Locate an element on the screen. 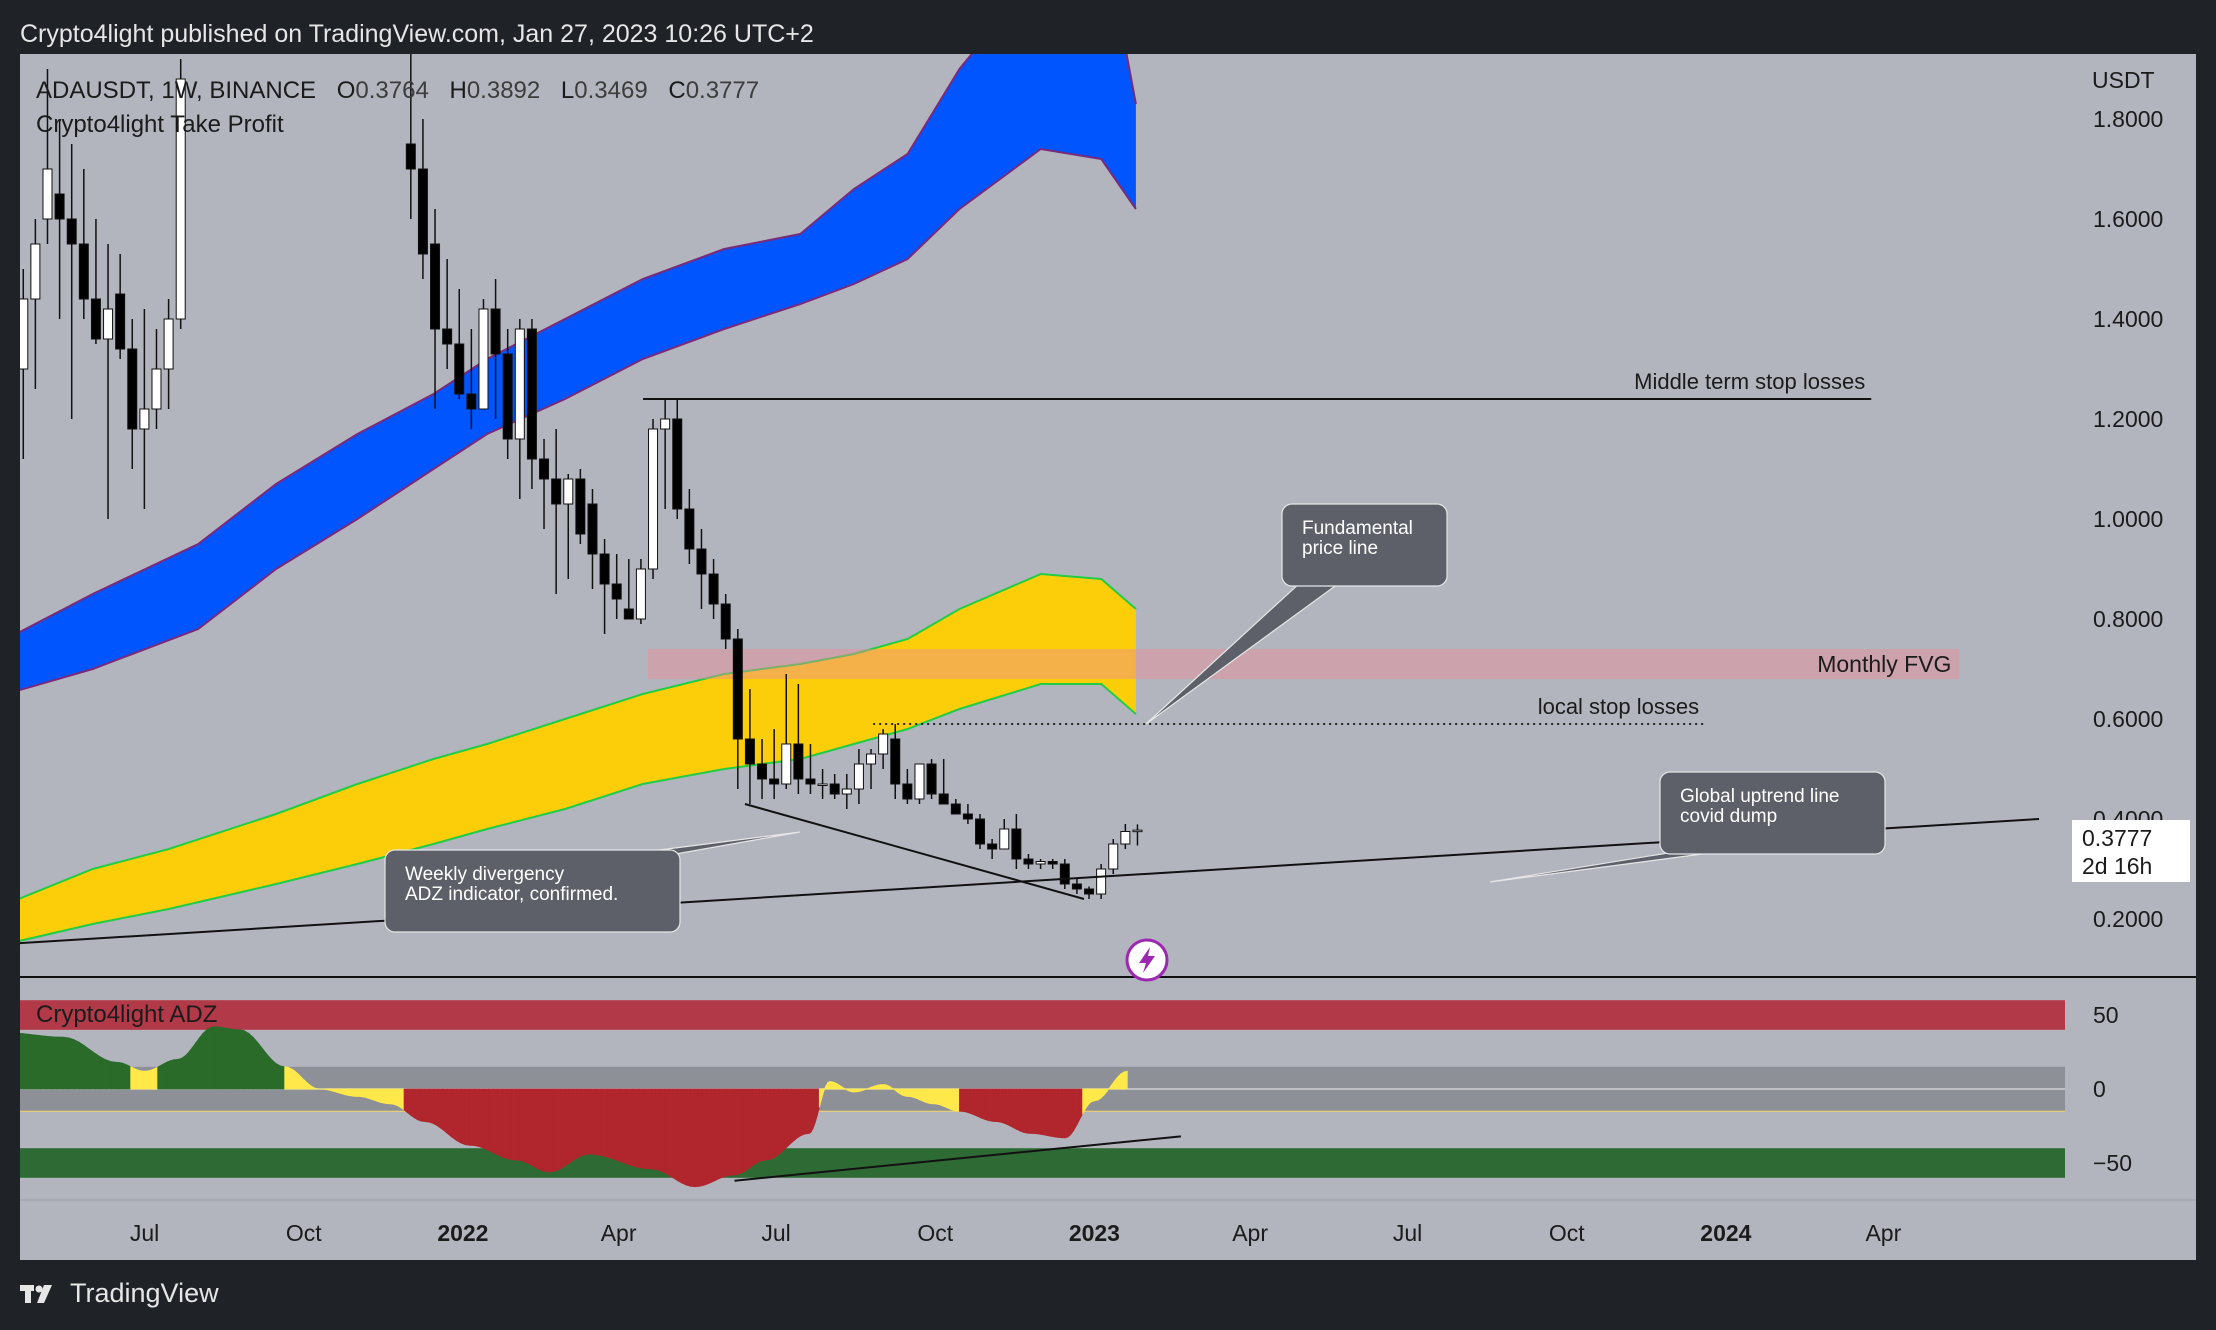 This screenshot has width=2216, height=1330. adz-divergence-line is located at coordinates (958, 1158).